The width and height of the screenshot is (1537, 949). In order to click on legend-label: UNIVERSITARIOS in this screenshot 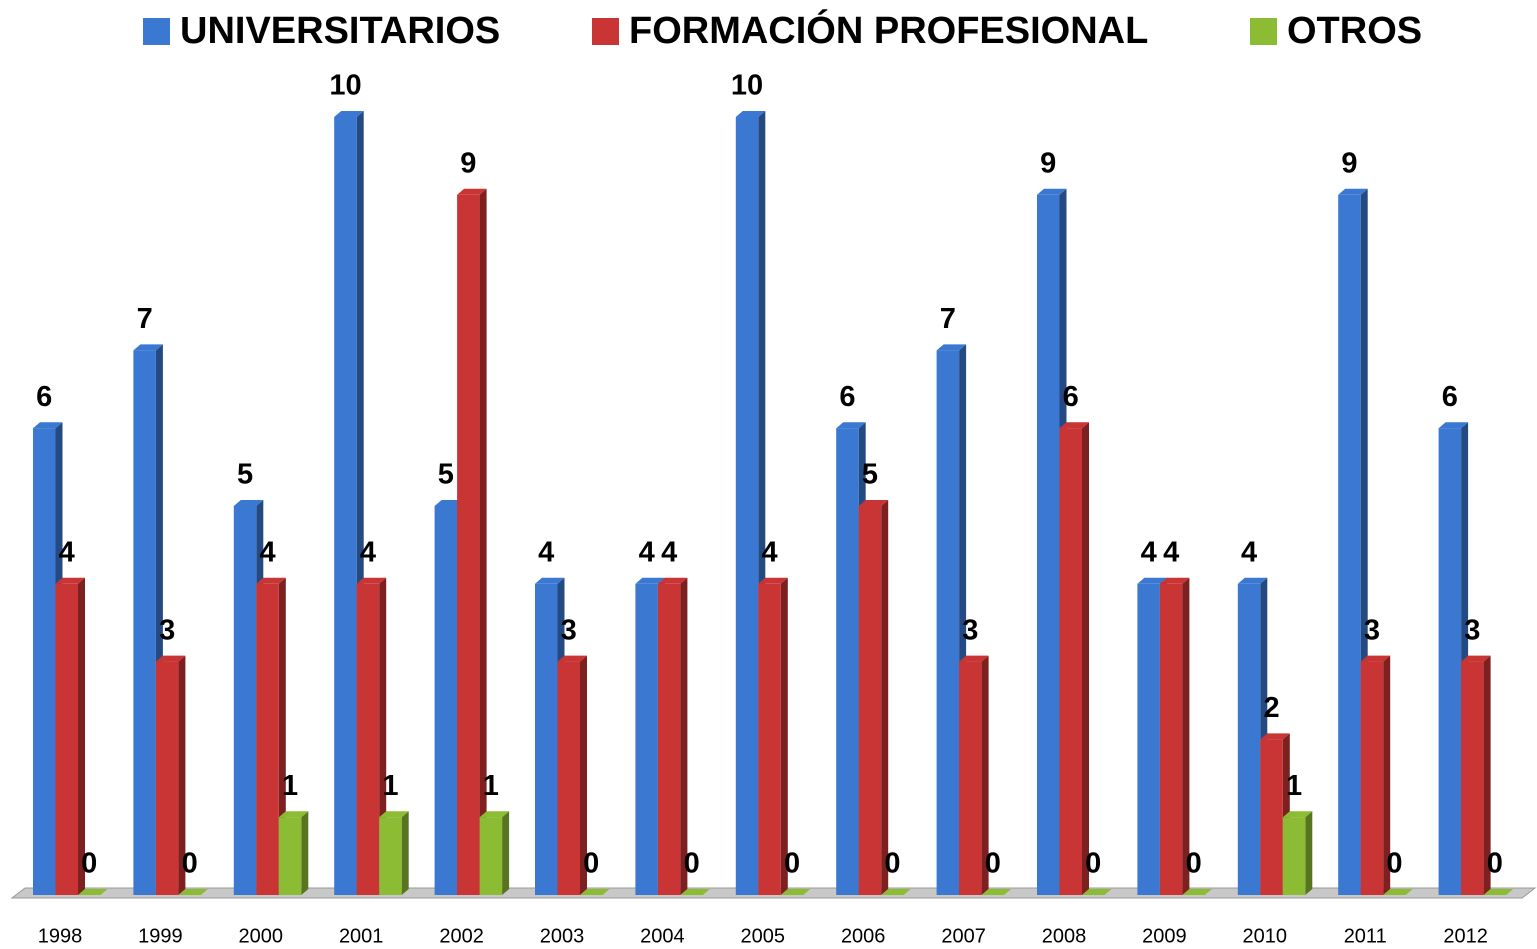, I will do `click(340, 31)`.